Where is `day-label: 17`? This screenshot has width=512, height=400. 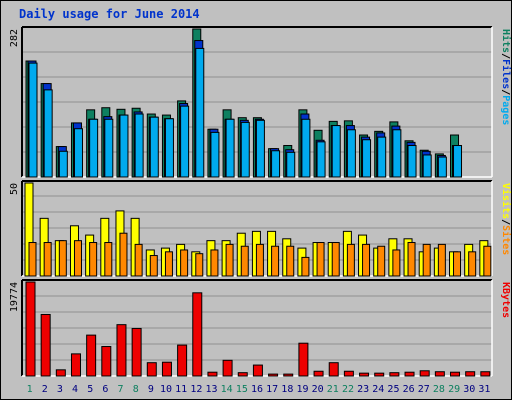
day-label: 17 is located at coordinates (272, 389).